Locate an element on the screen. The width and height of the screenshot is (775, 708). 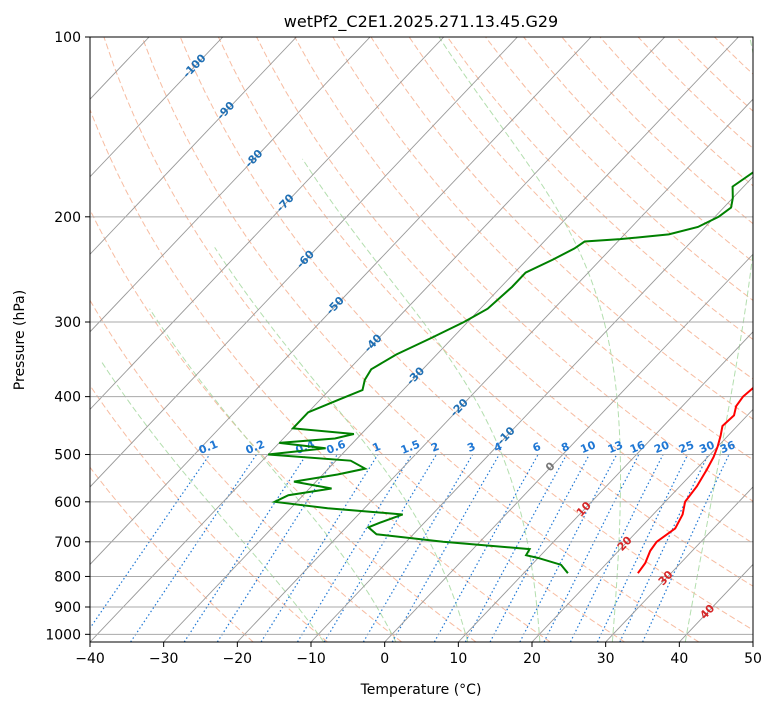
y-tick-label: 700 is located at coordinates (67, 543).